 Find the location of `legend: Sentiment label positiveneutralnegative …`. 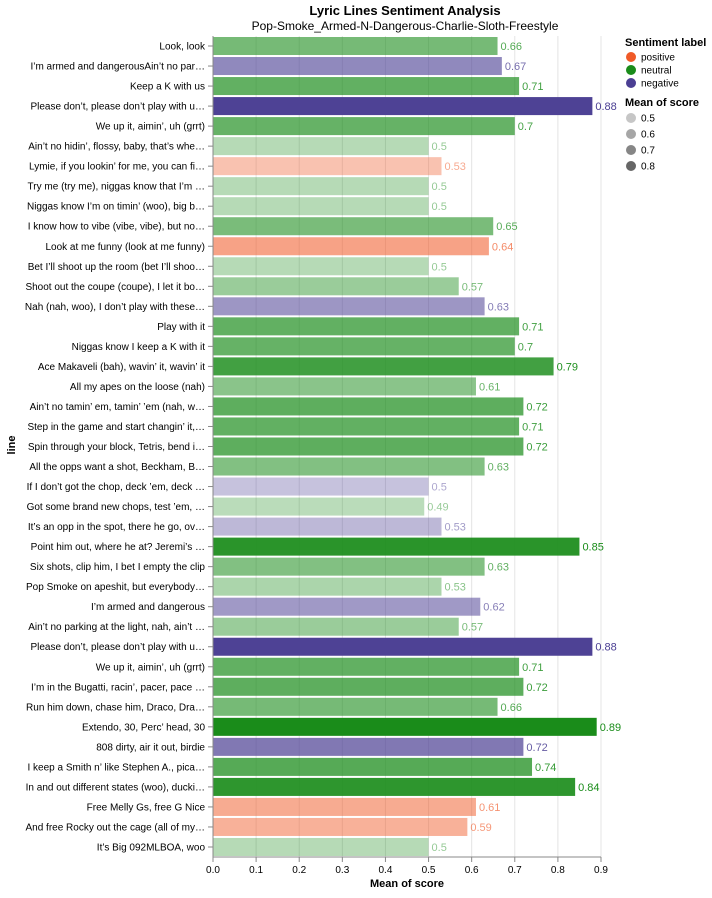

legend: Sentiment label positiveneutralnegative … is located at coordinates (665, 105).